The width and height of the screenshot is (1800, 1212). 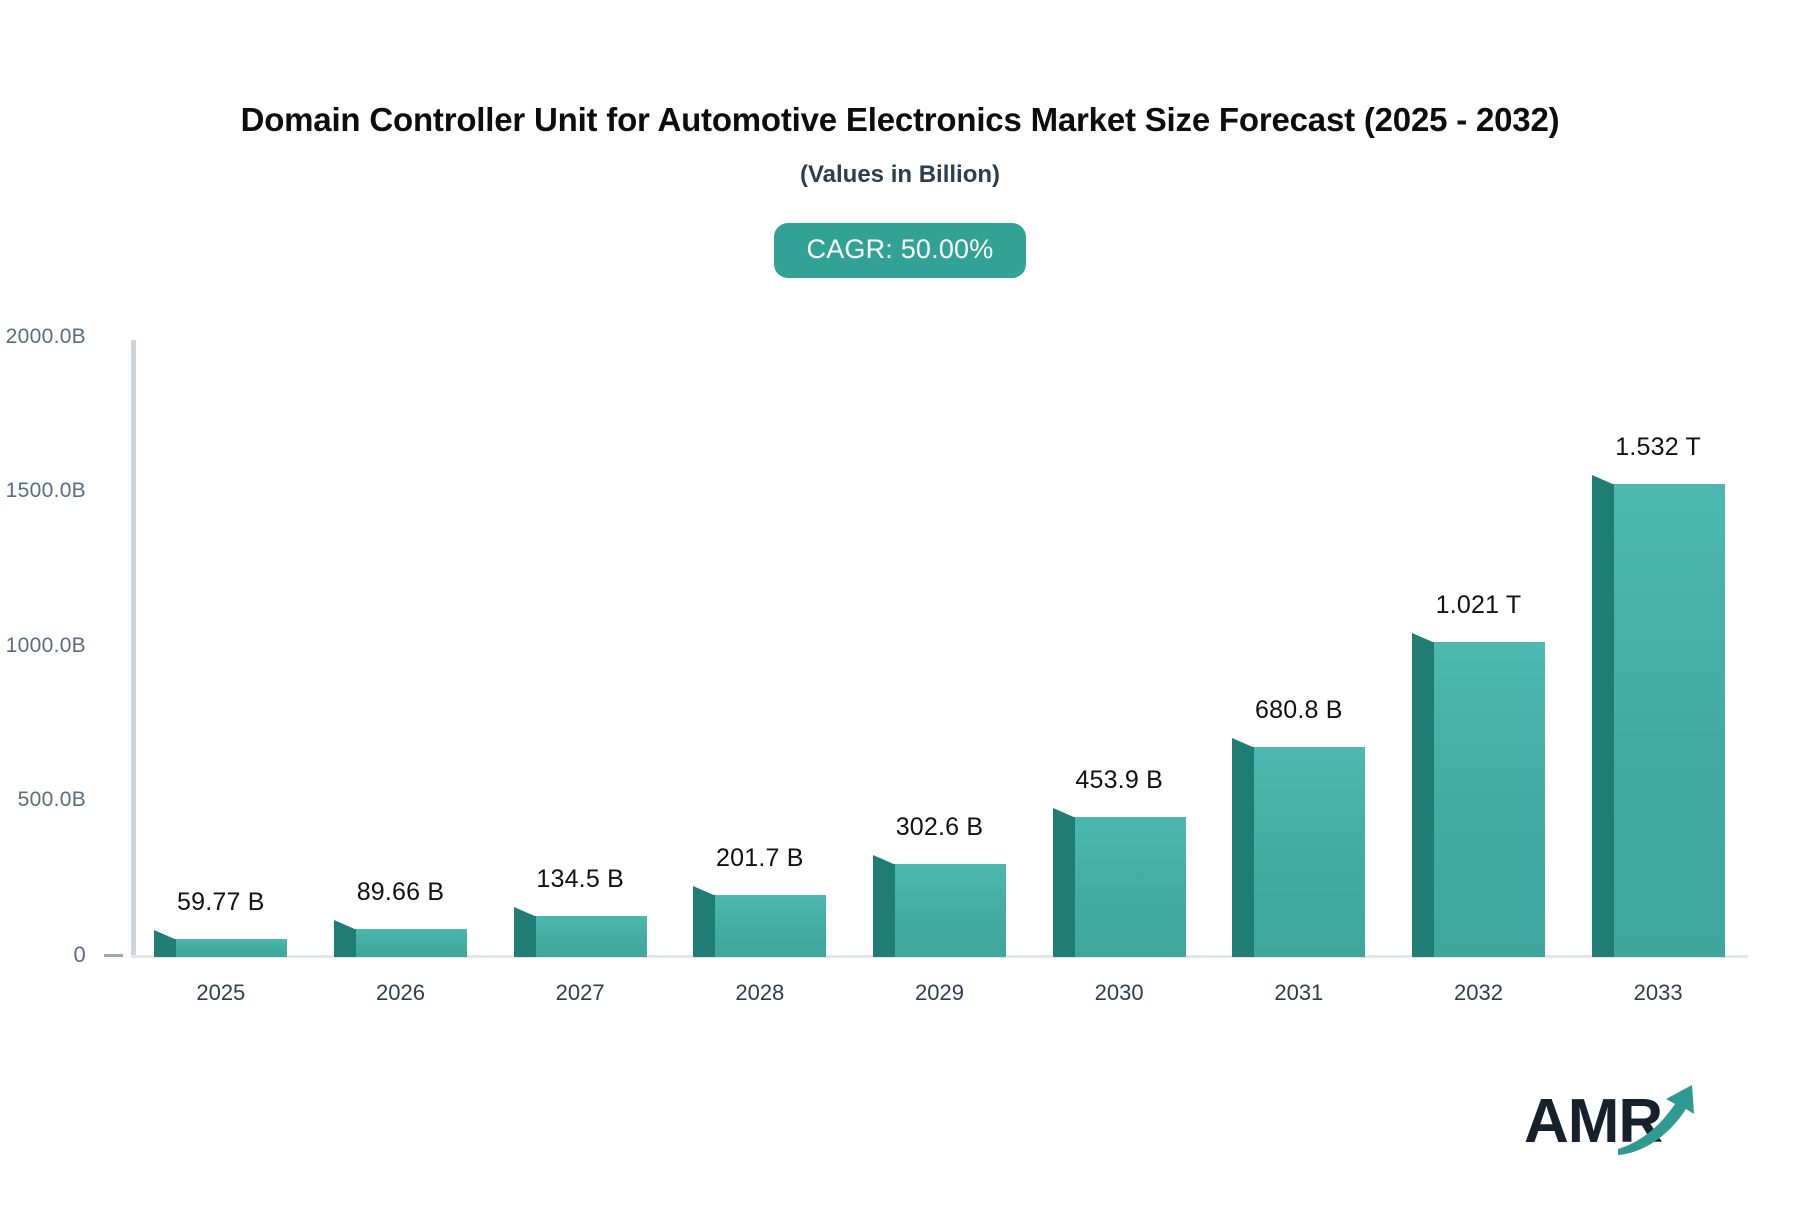 What do you see at coordinates (400, 992) in the screenshot?
I see `x-tick-label: 2026` at bounding box center [400, 992].